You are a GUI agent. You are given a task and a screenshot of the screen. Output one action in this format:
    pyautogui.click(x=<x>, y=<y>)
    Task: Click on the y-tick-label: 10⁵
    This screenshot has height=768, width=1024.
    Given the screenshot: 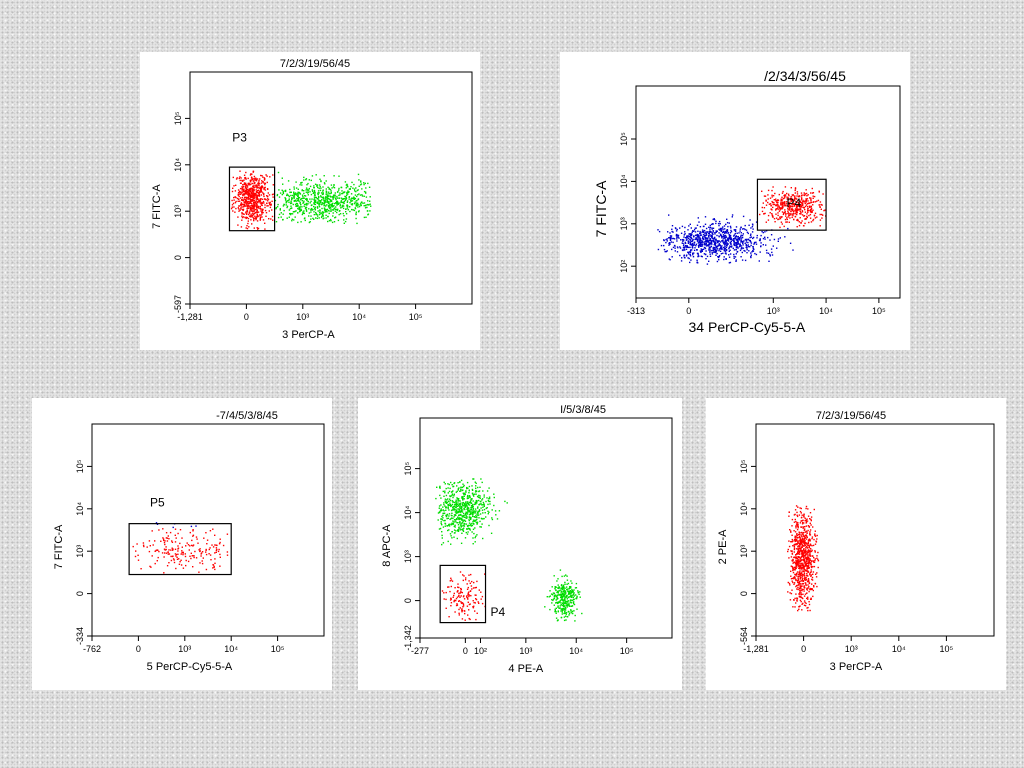 What is the action you would take?
    pyautogui.click(x=624, y=139)
    